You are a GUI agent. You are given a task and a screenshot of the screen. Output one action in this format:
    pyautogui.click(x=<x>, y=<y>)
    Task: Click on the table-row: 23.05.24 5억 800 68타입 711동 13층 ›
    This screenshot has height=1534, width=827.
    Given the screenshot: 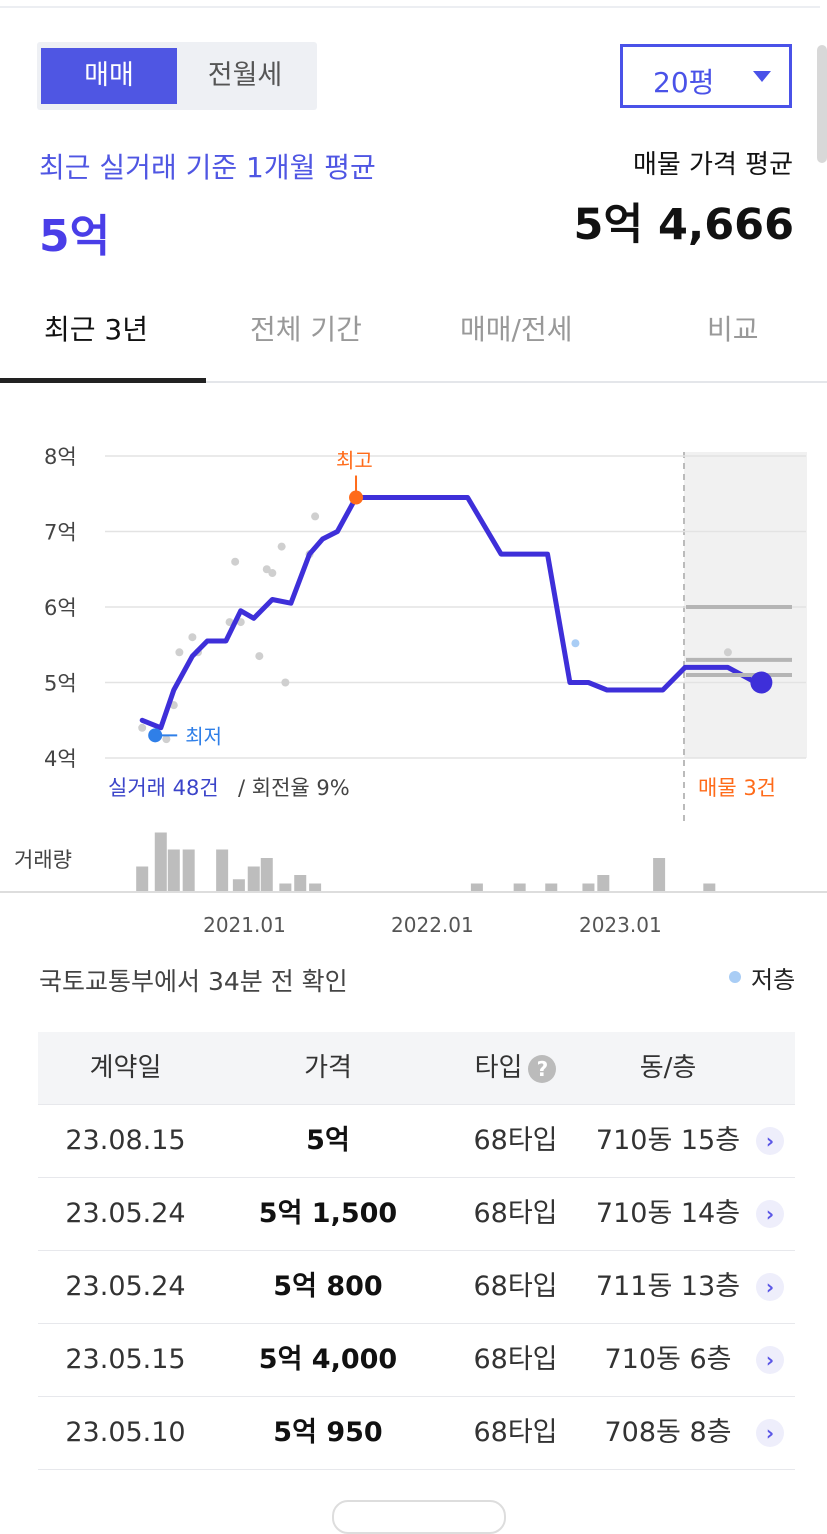 What is the action you would take?
    pyautogui.click(x=416, y=1286)
    